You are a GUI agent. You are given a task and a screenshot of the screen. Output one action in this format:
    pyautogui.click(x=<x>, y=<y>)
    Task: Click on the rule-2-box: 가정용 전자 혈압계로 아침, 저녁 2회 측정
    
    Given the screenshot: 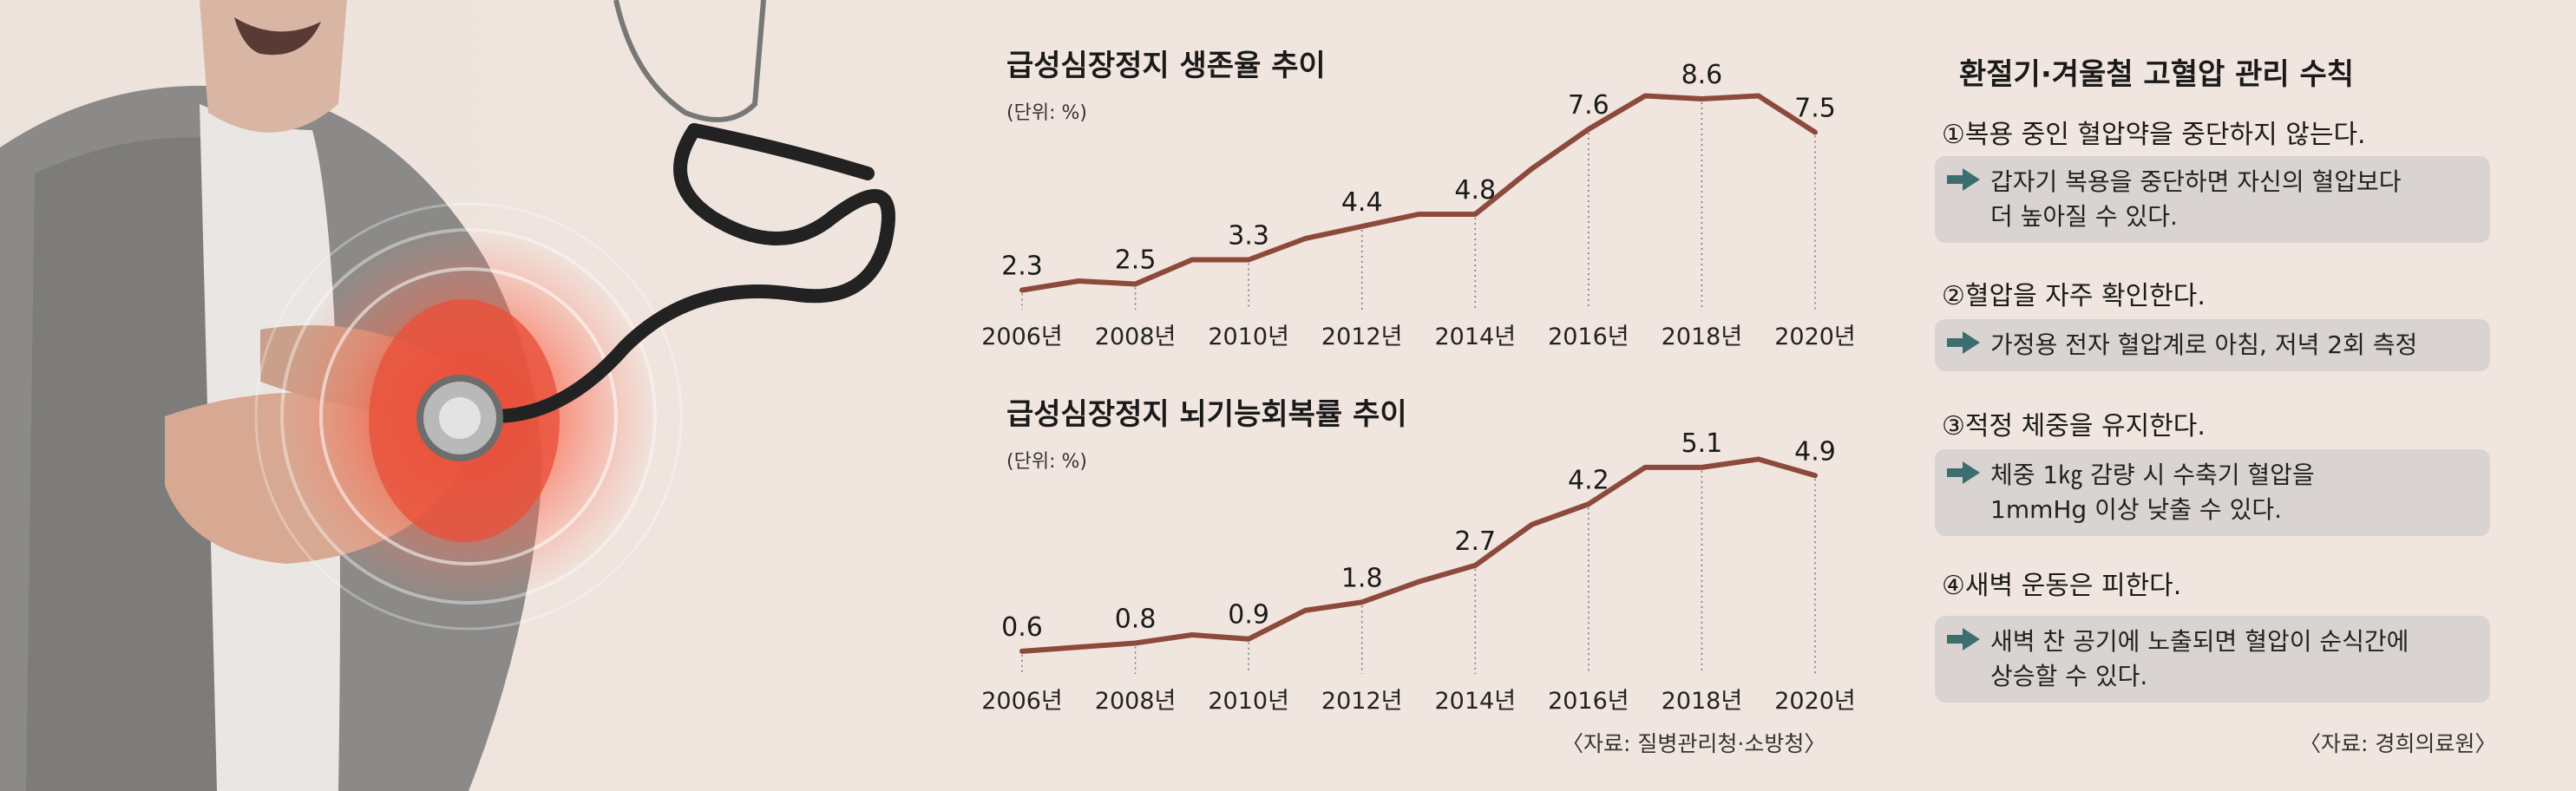 What is the action you would take?
    pyautogui.click(x=2212, y=345)
    